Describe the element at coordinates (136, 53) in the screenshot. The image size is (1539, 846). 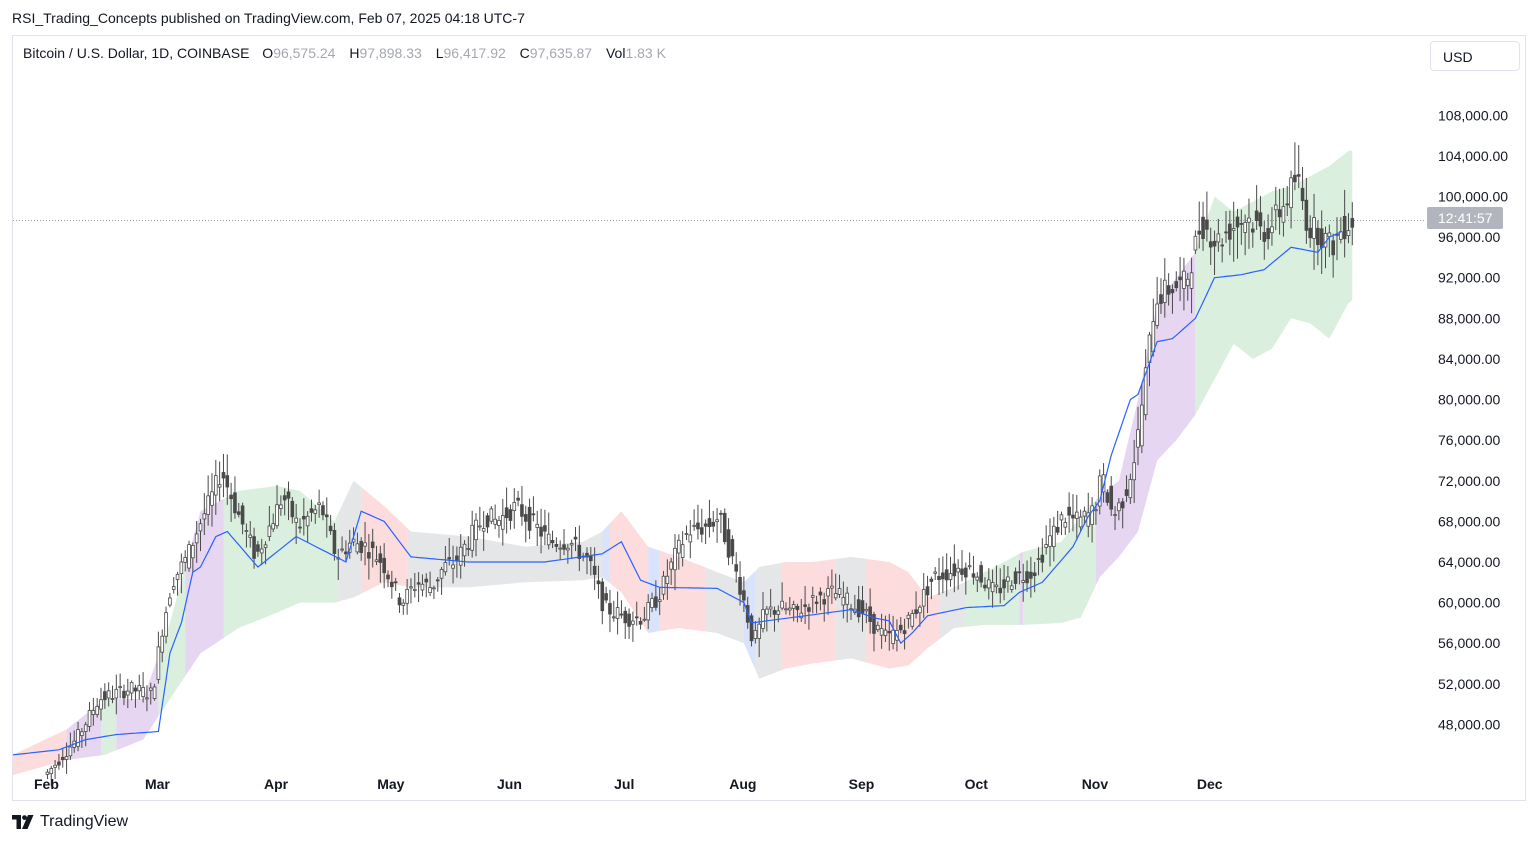
I see `symbol-title: Bitcoin / U.S. Dollar, 1D, COINBASE` at that location.